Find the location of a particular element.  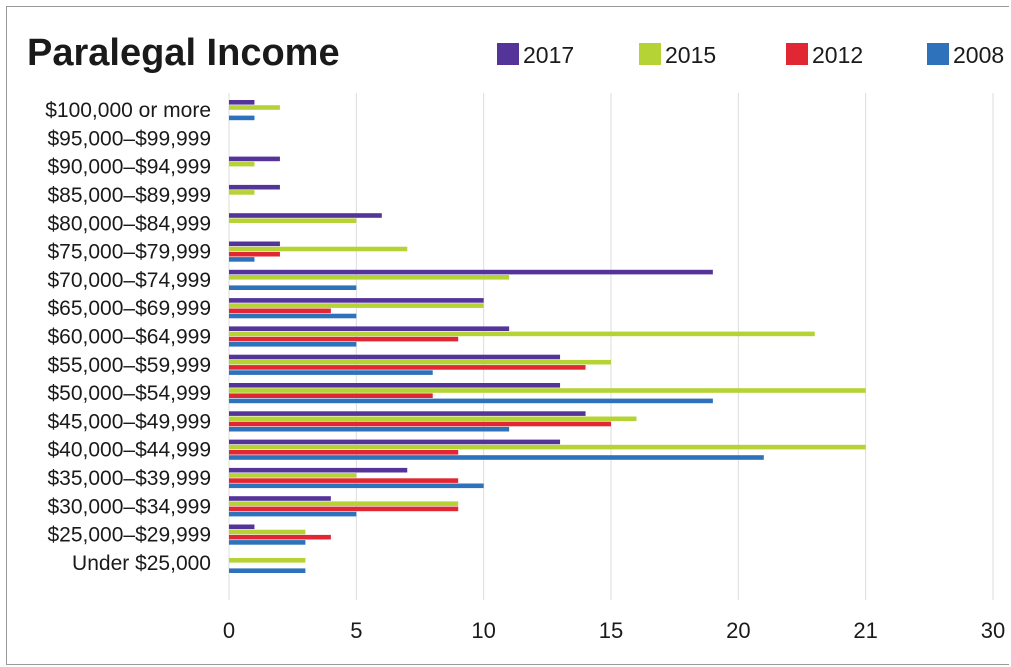

category-label: $35,000–$39,999 is located at coordinates (130, 478).